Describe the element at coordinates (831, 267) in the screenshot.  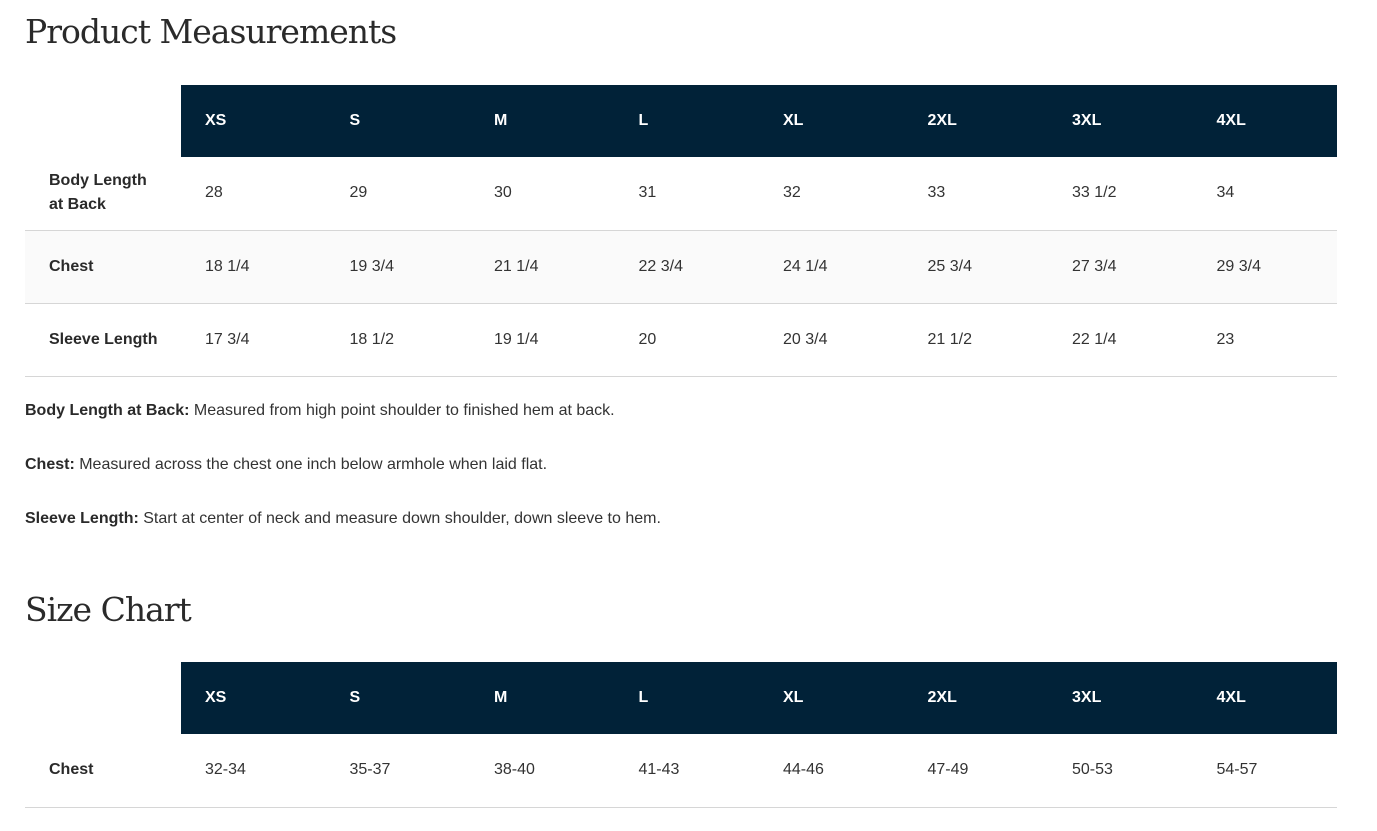
I see `cell-value: 24 1/4` at that location.